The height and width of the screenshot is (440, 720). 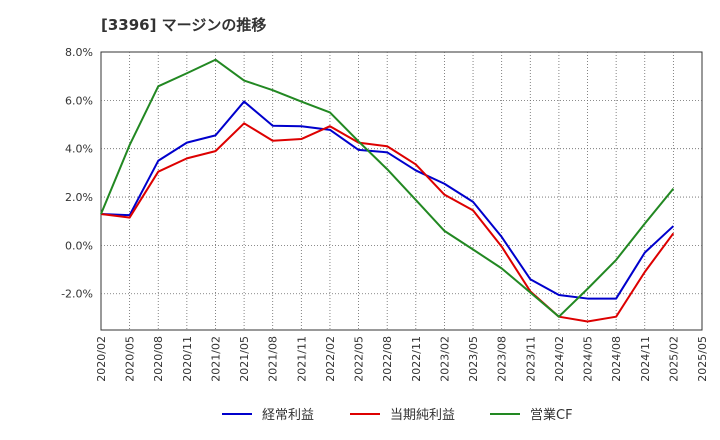 What do you see at coordinates (645, 359) in the screenshot?
I see `x-tick-label: 2024/11` at bounding box center [645, 359].